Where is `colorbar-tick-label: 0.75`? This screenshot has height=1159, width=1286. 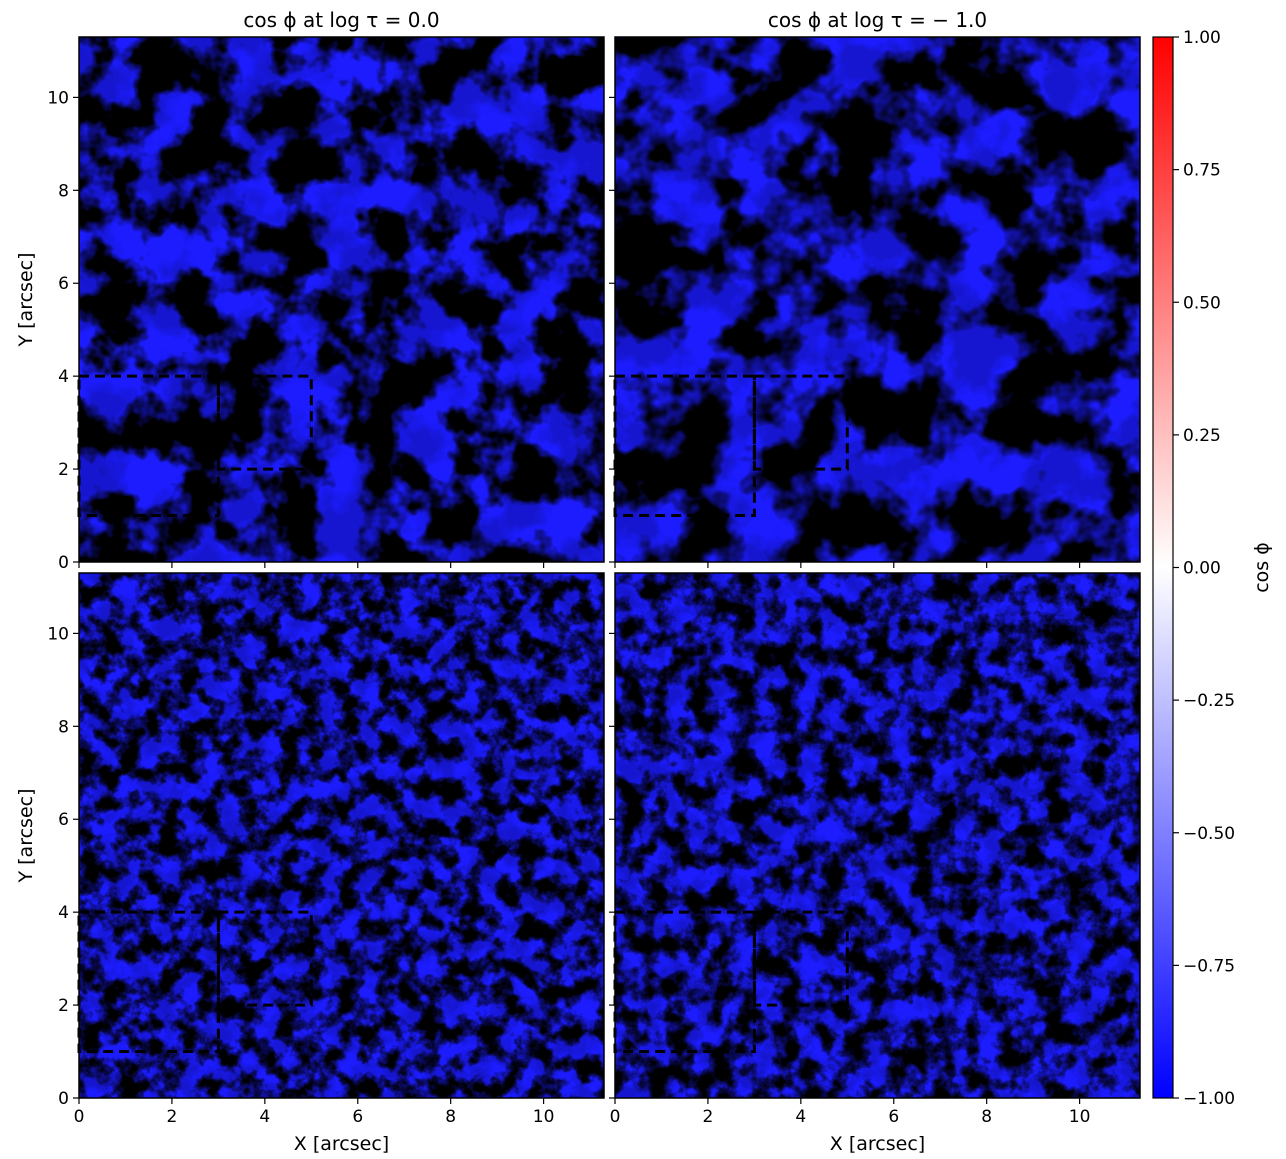 colorbar-tick-label: 0.75 is located at coordinates (1202, 171).